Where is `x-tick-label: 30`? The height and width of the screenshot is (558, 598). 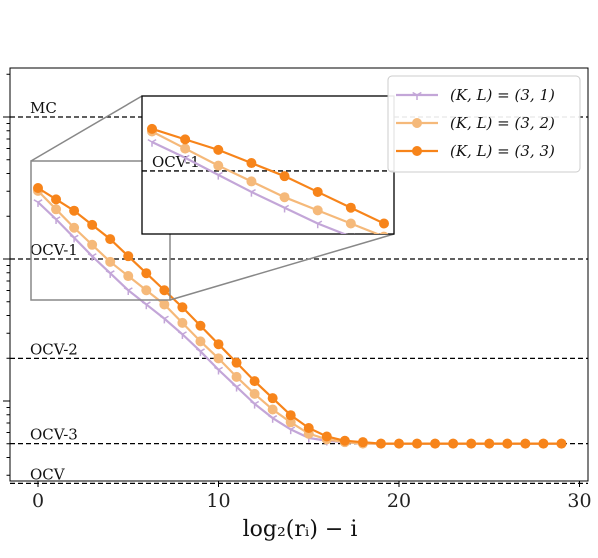
x-tick-label: 30 is located at coordinates (579, 501).